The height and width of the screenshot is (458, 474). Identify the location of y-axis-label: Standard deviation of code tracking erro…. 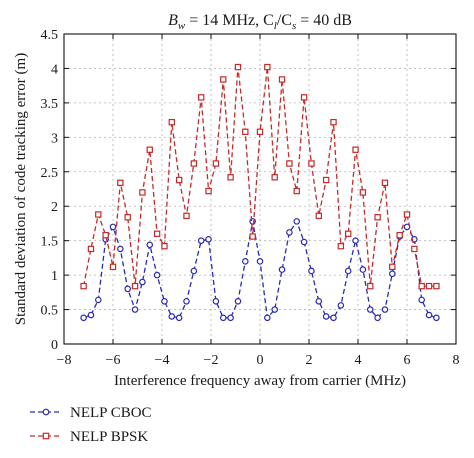
(21, 189).